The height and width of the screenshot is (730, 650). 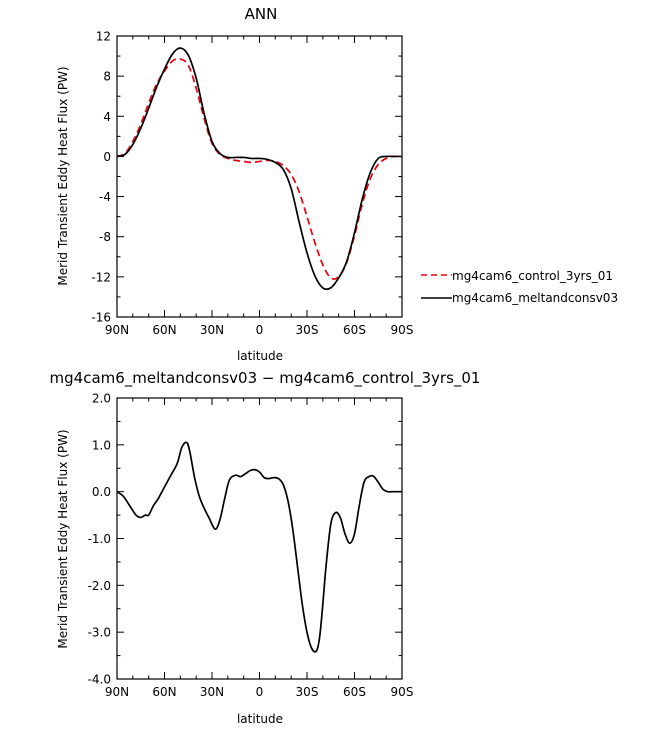 What do you see at coordinates (260, 719) in the screenshot?
I see `chart-bottom-xlabel: latitude` at bounding box center [260, 719].